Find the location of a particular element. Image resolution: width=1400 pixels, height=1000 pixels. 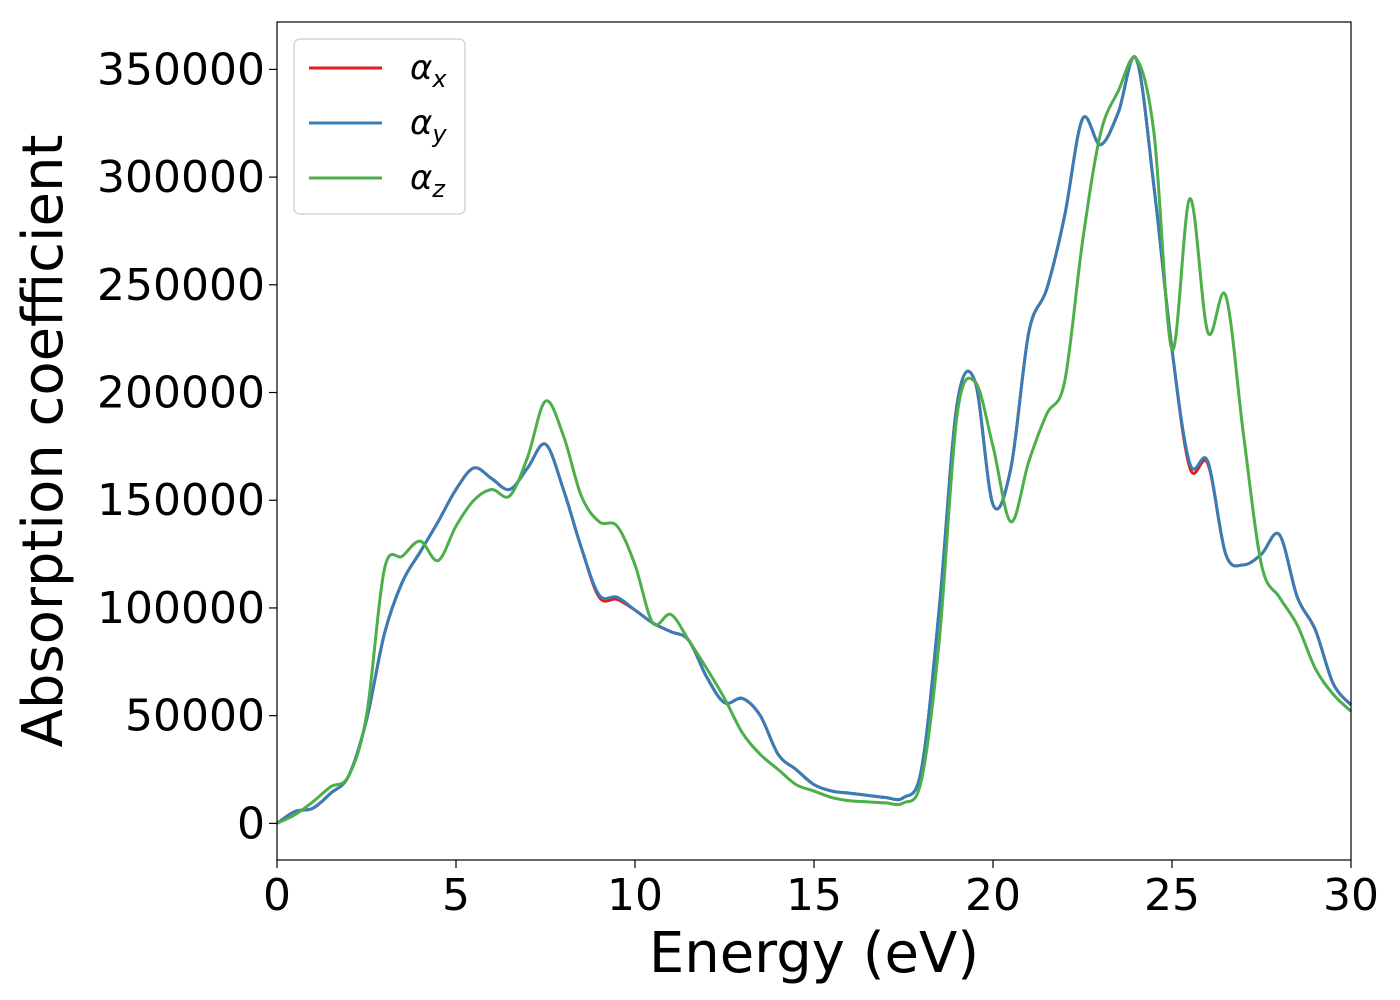

y-tick-label: 0 is located at coordinates (251, 823).